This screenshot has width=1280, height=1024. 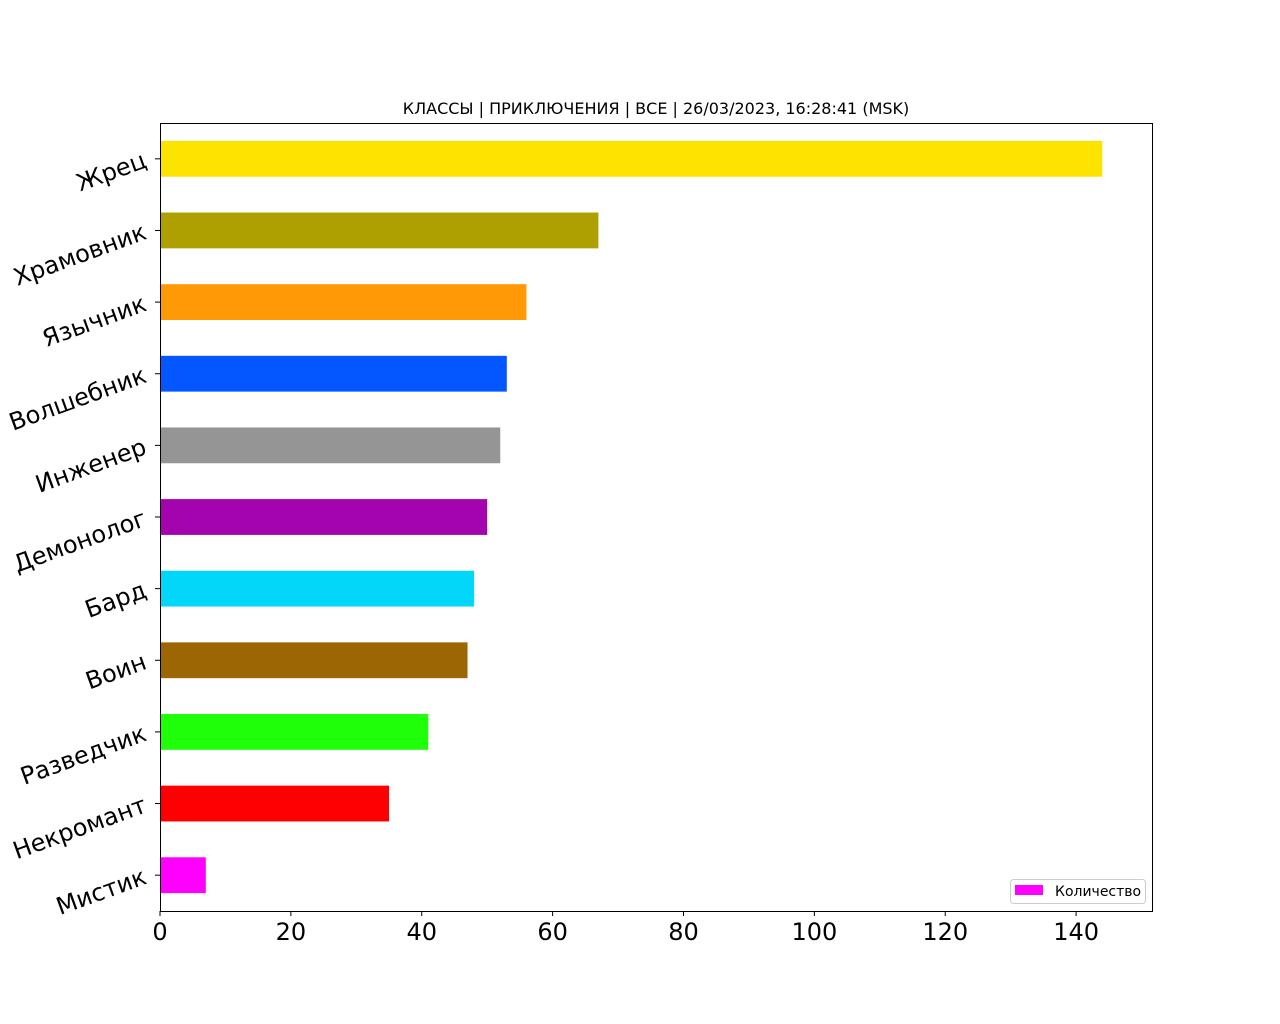 I want to click on category-label: Храмовник, so click(x=80, y=255).